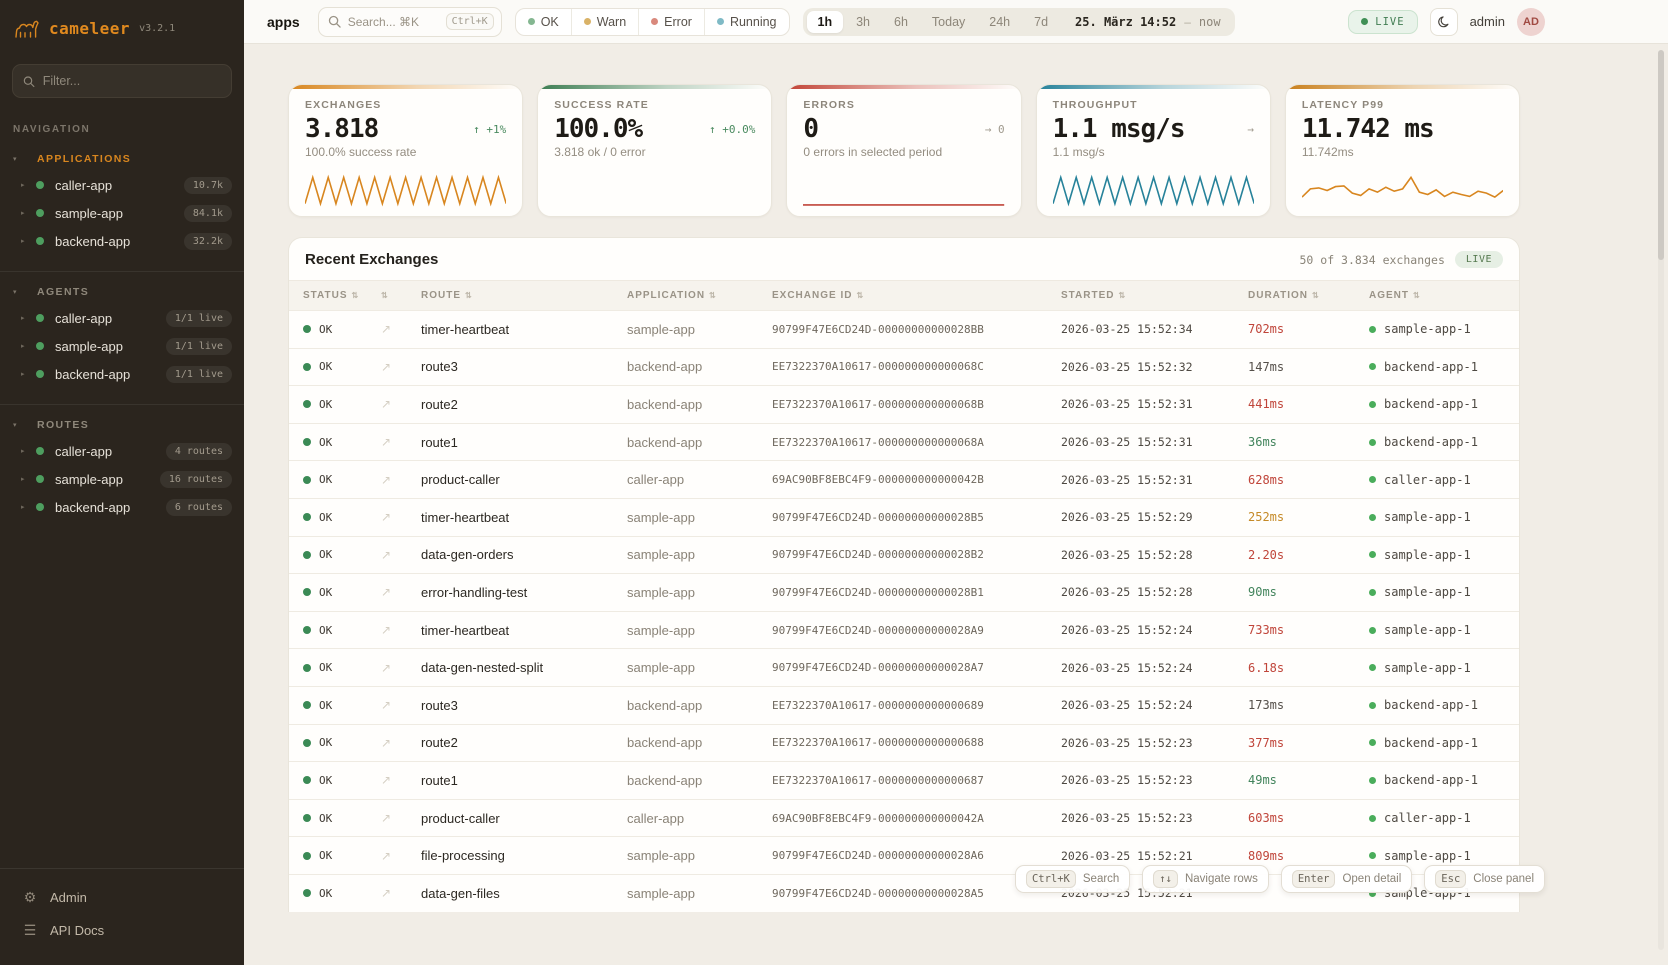  What do you see at coordinates (1383, 21) in the screenshot?
I see `live-toggle: LIVE` at bounding box center [1383, 21].